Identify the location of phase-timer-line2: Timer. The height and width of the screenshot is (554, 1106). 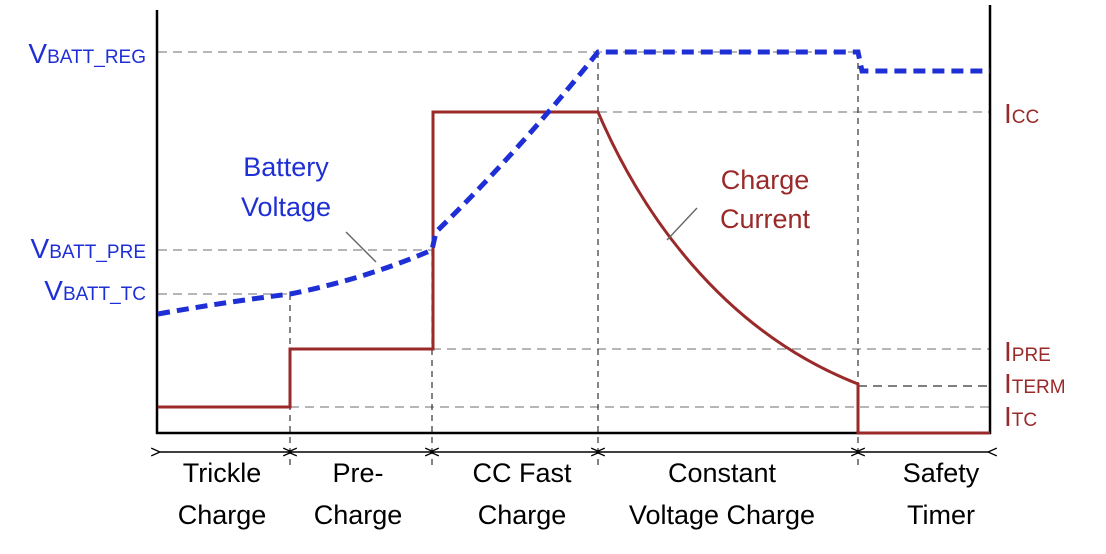
(941, 515).